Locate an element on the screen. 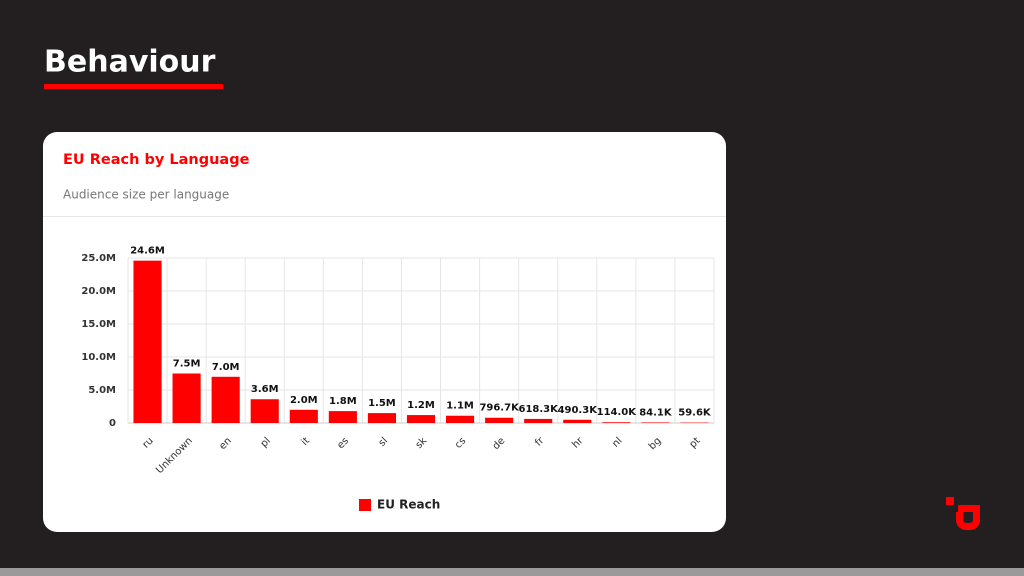  title-underline is located at coordinates (133, 86).